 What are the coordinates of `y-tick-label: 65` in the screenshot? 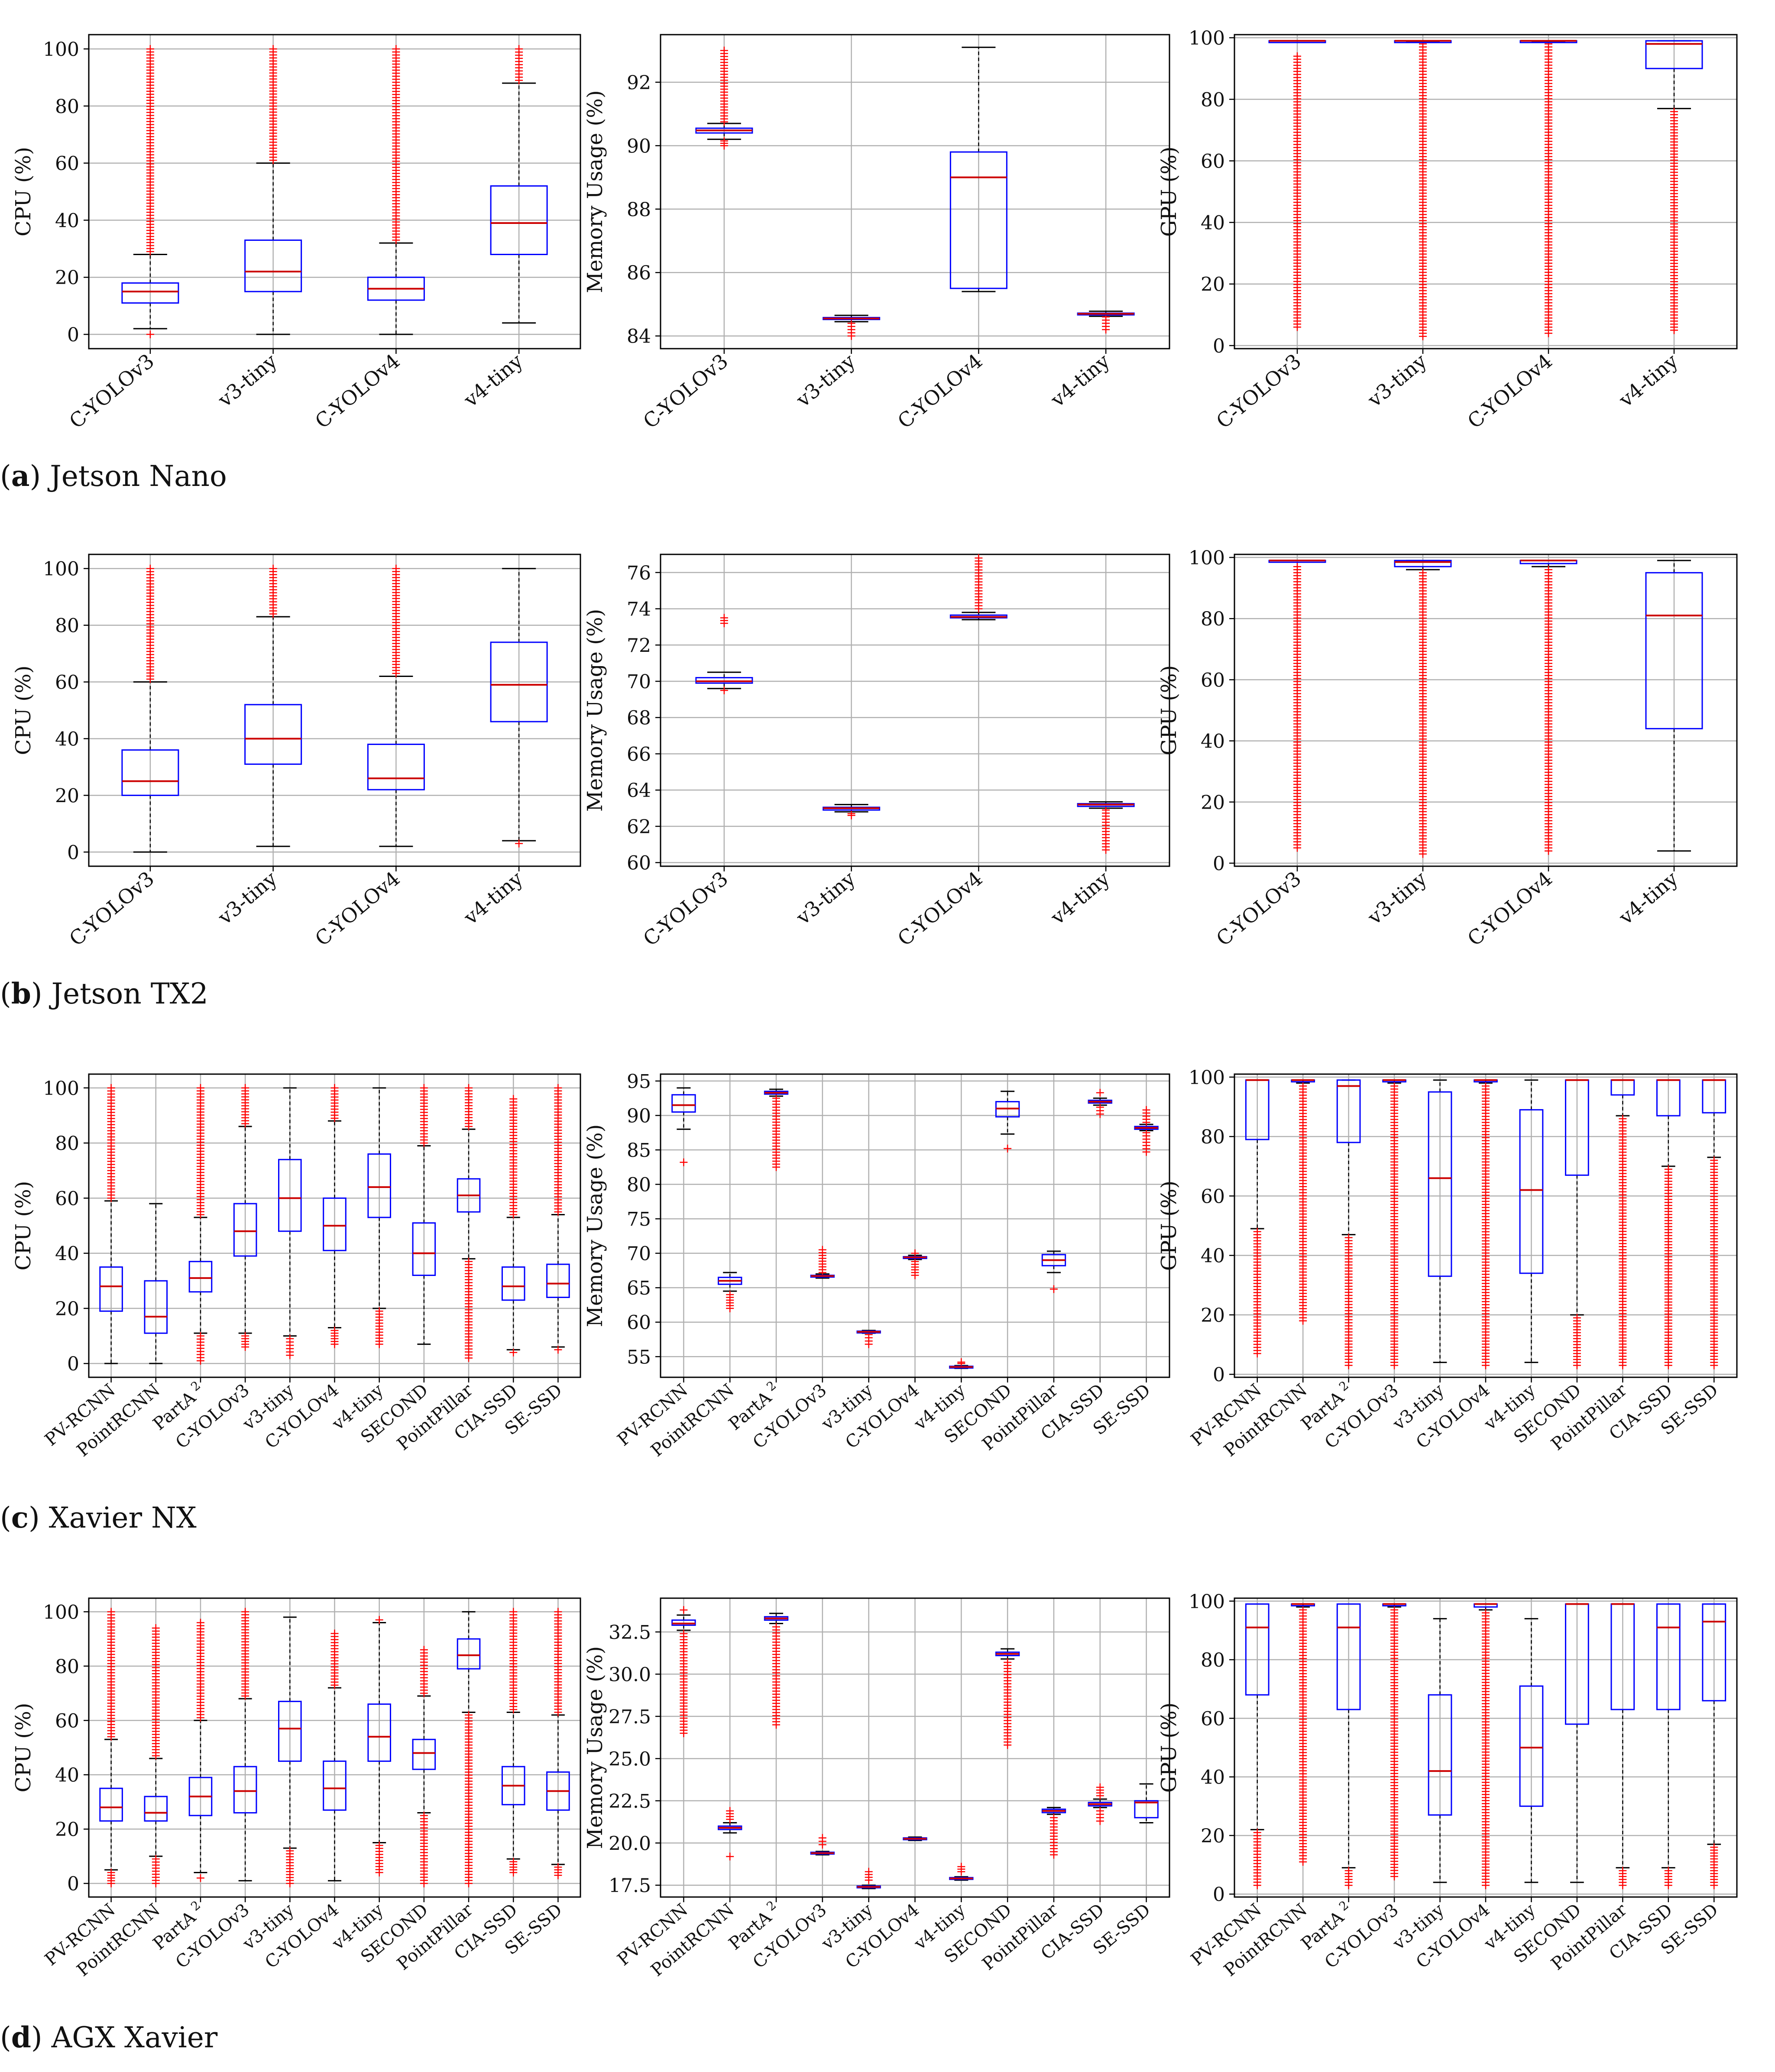 It's located at (639, 1288).